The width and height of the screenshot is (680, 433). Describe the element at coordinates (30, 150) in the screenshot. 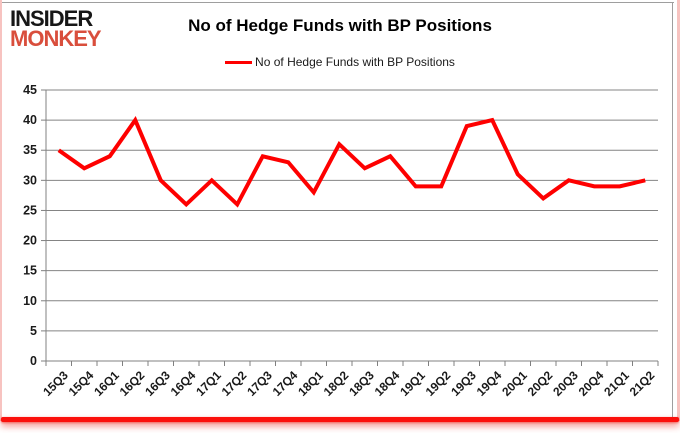

I see `y-tick-label: 35` at that location.